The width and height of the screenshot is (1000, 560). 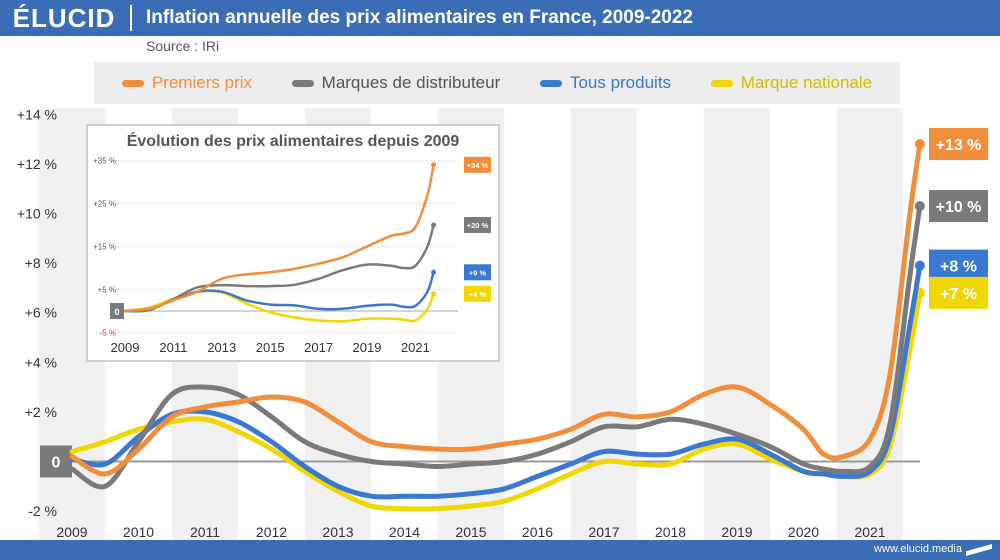 What do you see at coordinates (221, 347) in the screenshot?
I see `inset-x-tick-label: 2013` at bounding box center [221, 347].